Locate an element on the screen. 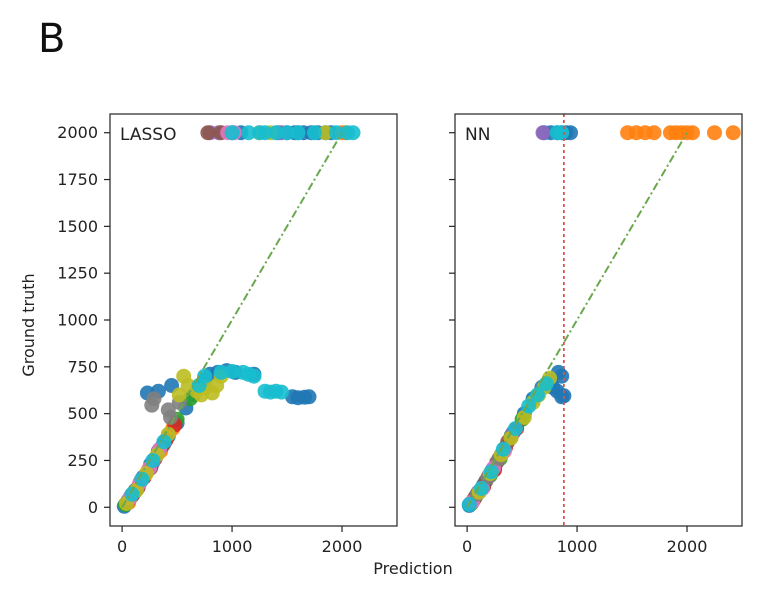  chart-1-panel-label: NN is located at coordinates (477, 135).